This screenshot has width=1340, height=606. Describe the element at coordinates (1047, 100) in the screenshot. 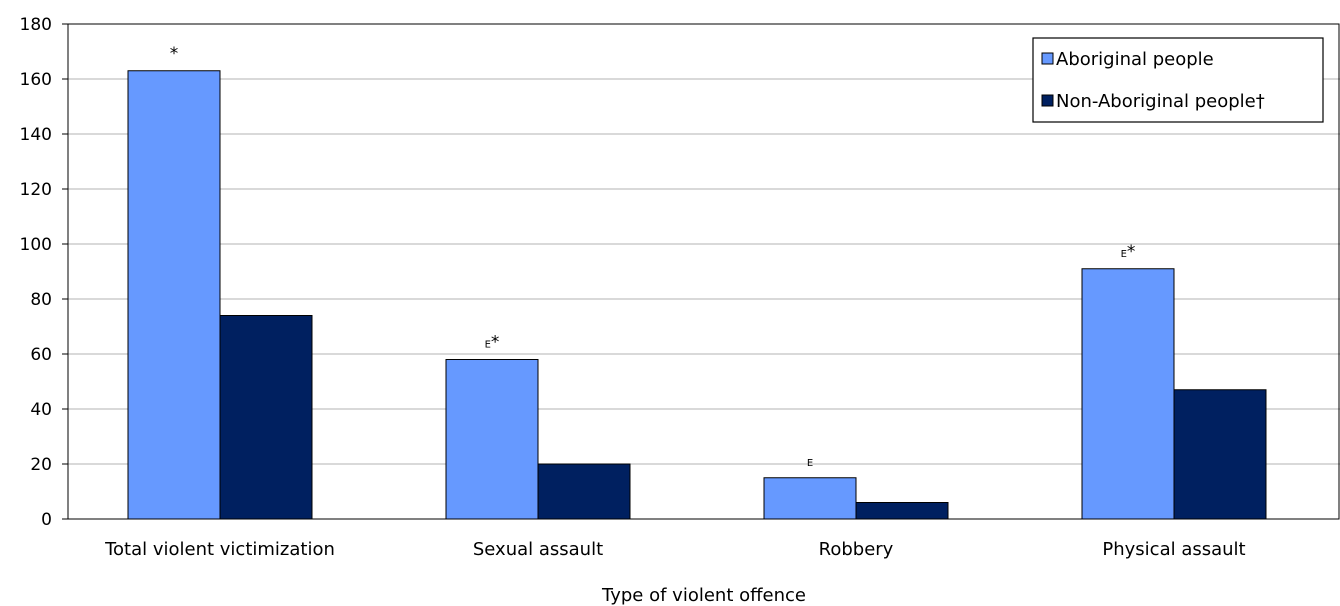

I see `legend-swatch-non-aboriginal` at that location.